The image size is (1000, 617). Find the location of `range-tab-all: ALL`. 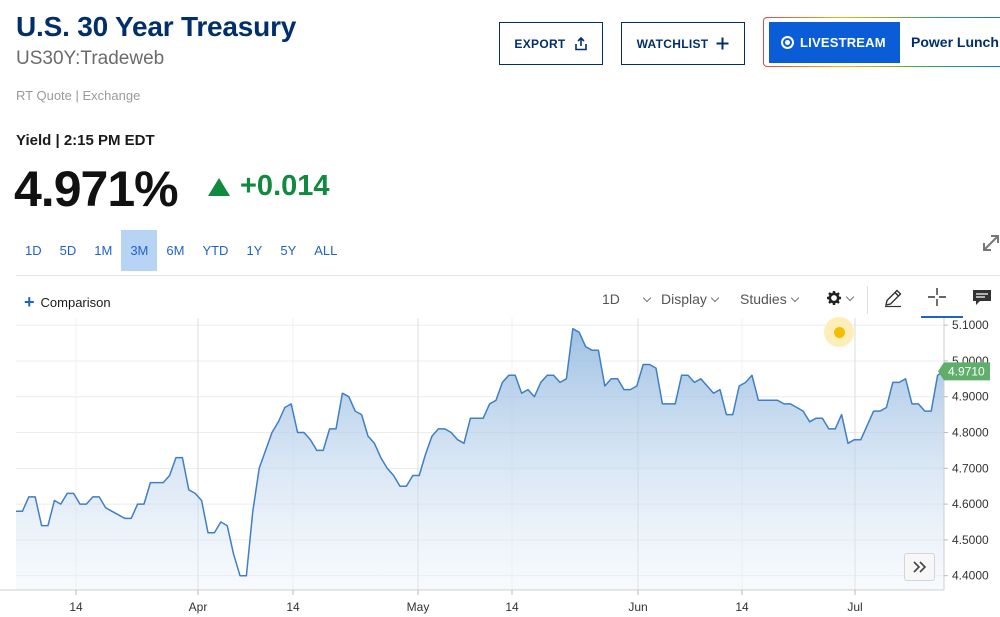

range-tab-all: ALL is located at coordinates (326, 250).